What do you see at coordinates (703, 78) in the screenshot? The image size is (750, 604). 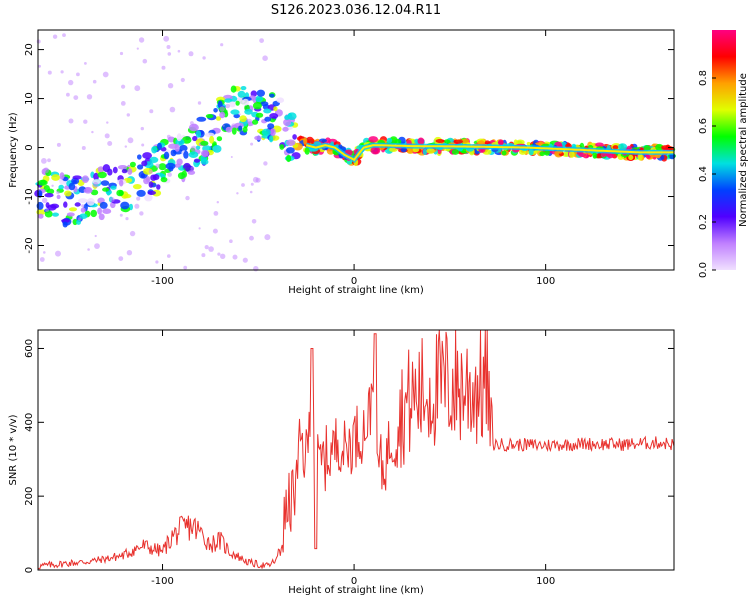 I see `colorbar-tick-label: 0.8` at bounding box center [703, 78].